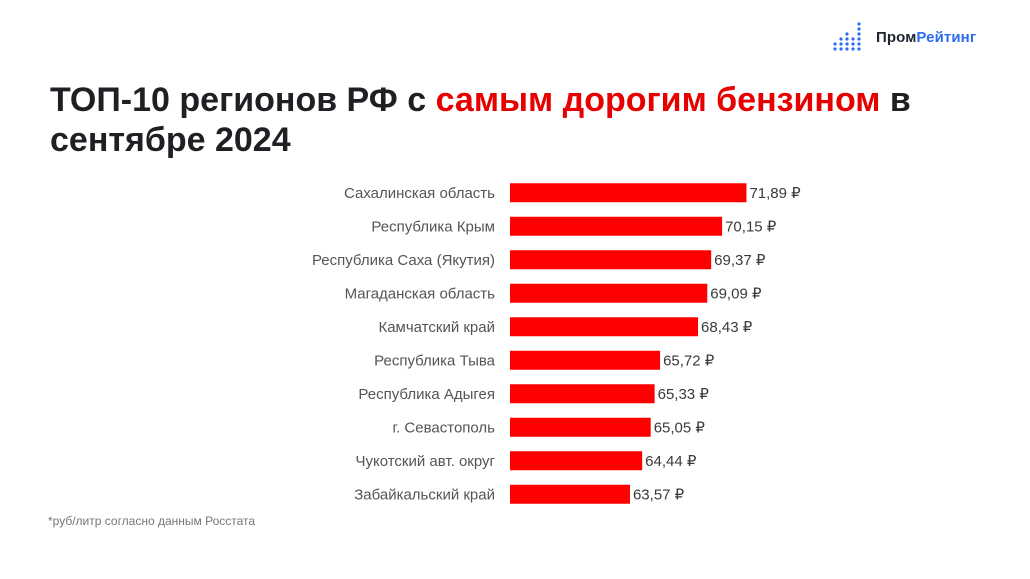 This screenshot has width=1030, height=579. Describe the element at coordinates (436, 327) in the screenshot. I see `category-label: Камчатский край` at that location.